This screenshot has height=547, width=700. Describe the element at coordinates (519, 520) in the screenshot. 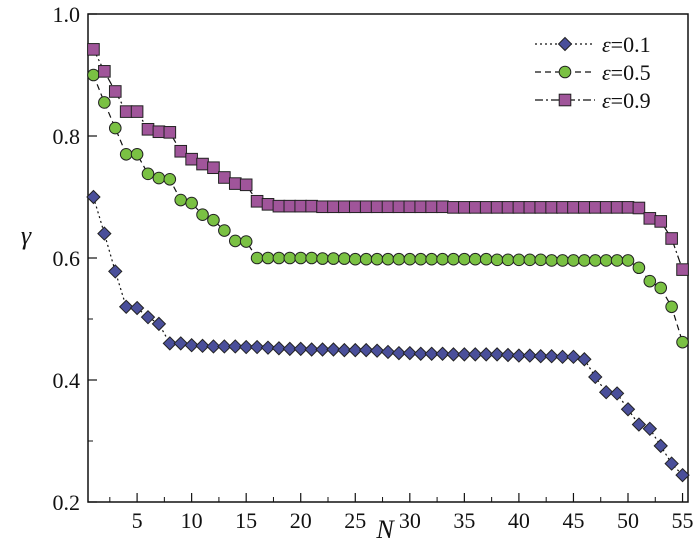

I see `x-tick-label: 40` at that location.